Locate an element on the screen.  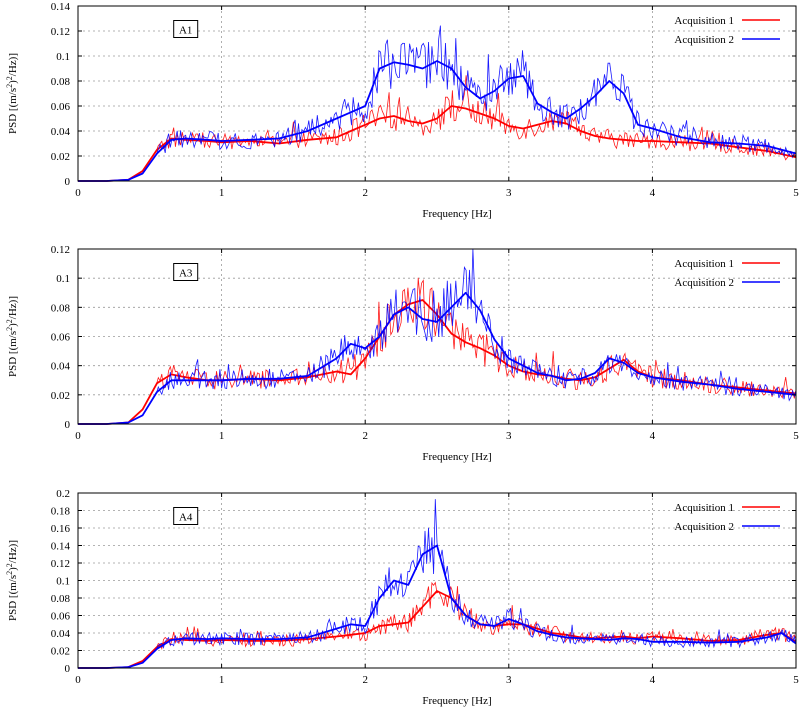
y-tick-label: 0.2 is located at coordinates (63, 494).